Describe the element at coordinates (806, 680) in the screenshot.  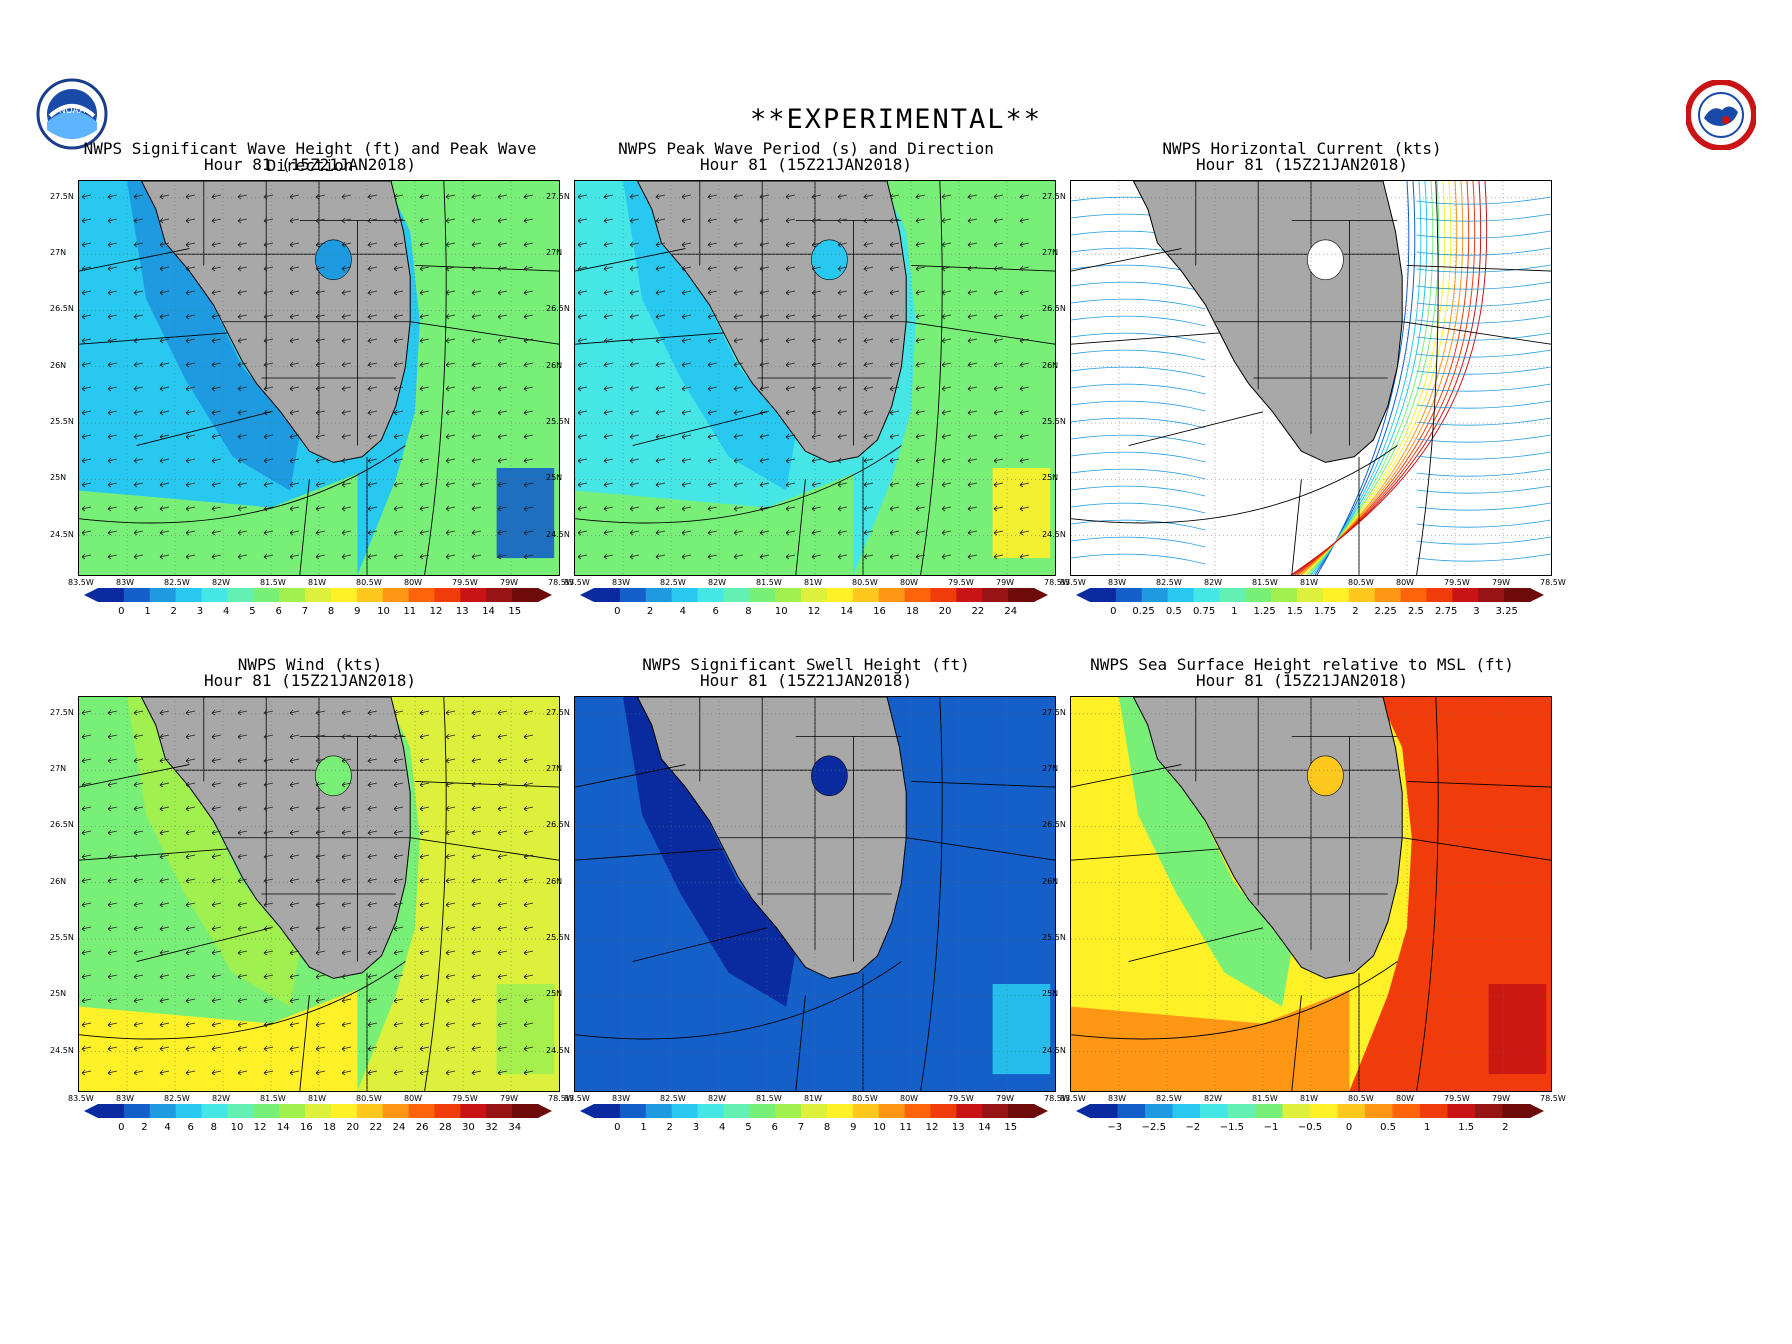
I see `panel-subtitle: Hour 81 (15Z21JAN2018)` at that location.